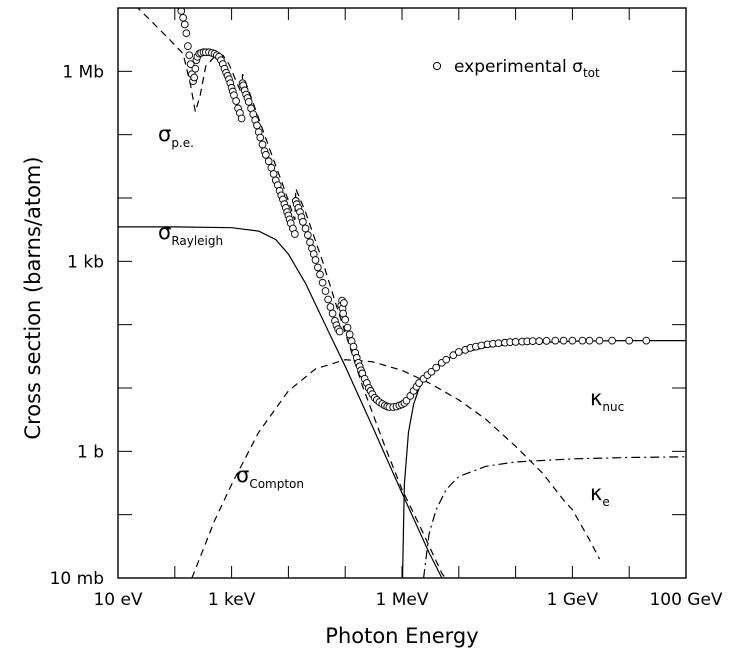  What do you see at coordinates (402, 600) in the screenshot?
I see `x-tick-label: 1 MeV` at bounding box center [402, 600].